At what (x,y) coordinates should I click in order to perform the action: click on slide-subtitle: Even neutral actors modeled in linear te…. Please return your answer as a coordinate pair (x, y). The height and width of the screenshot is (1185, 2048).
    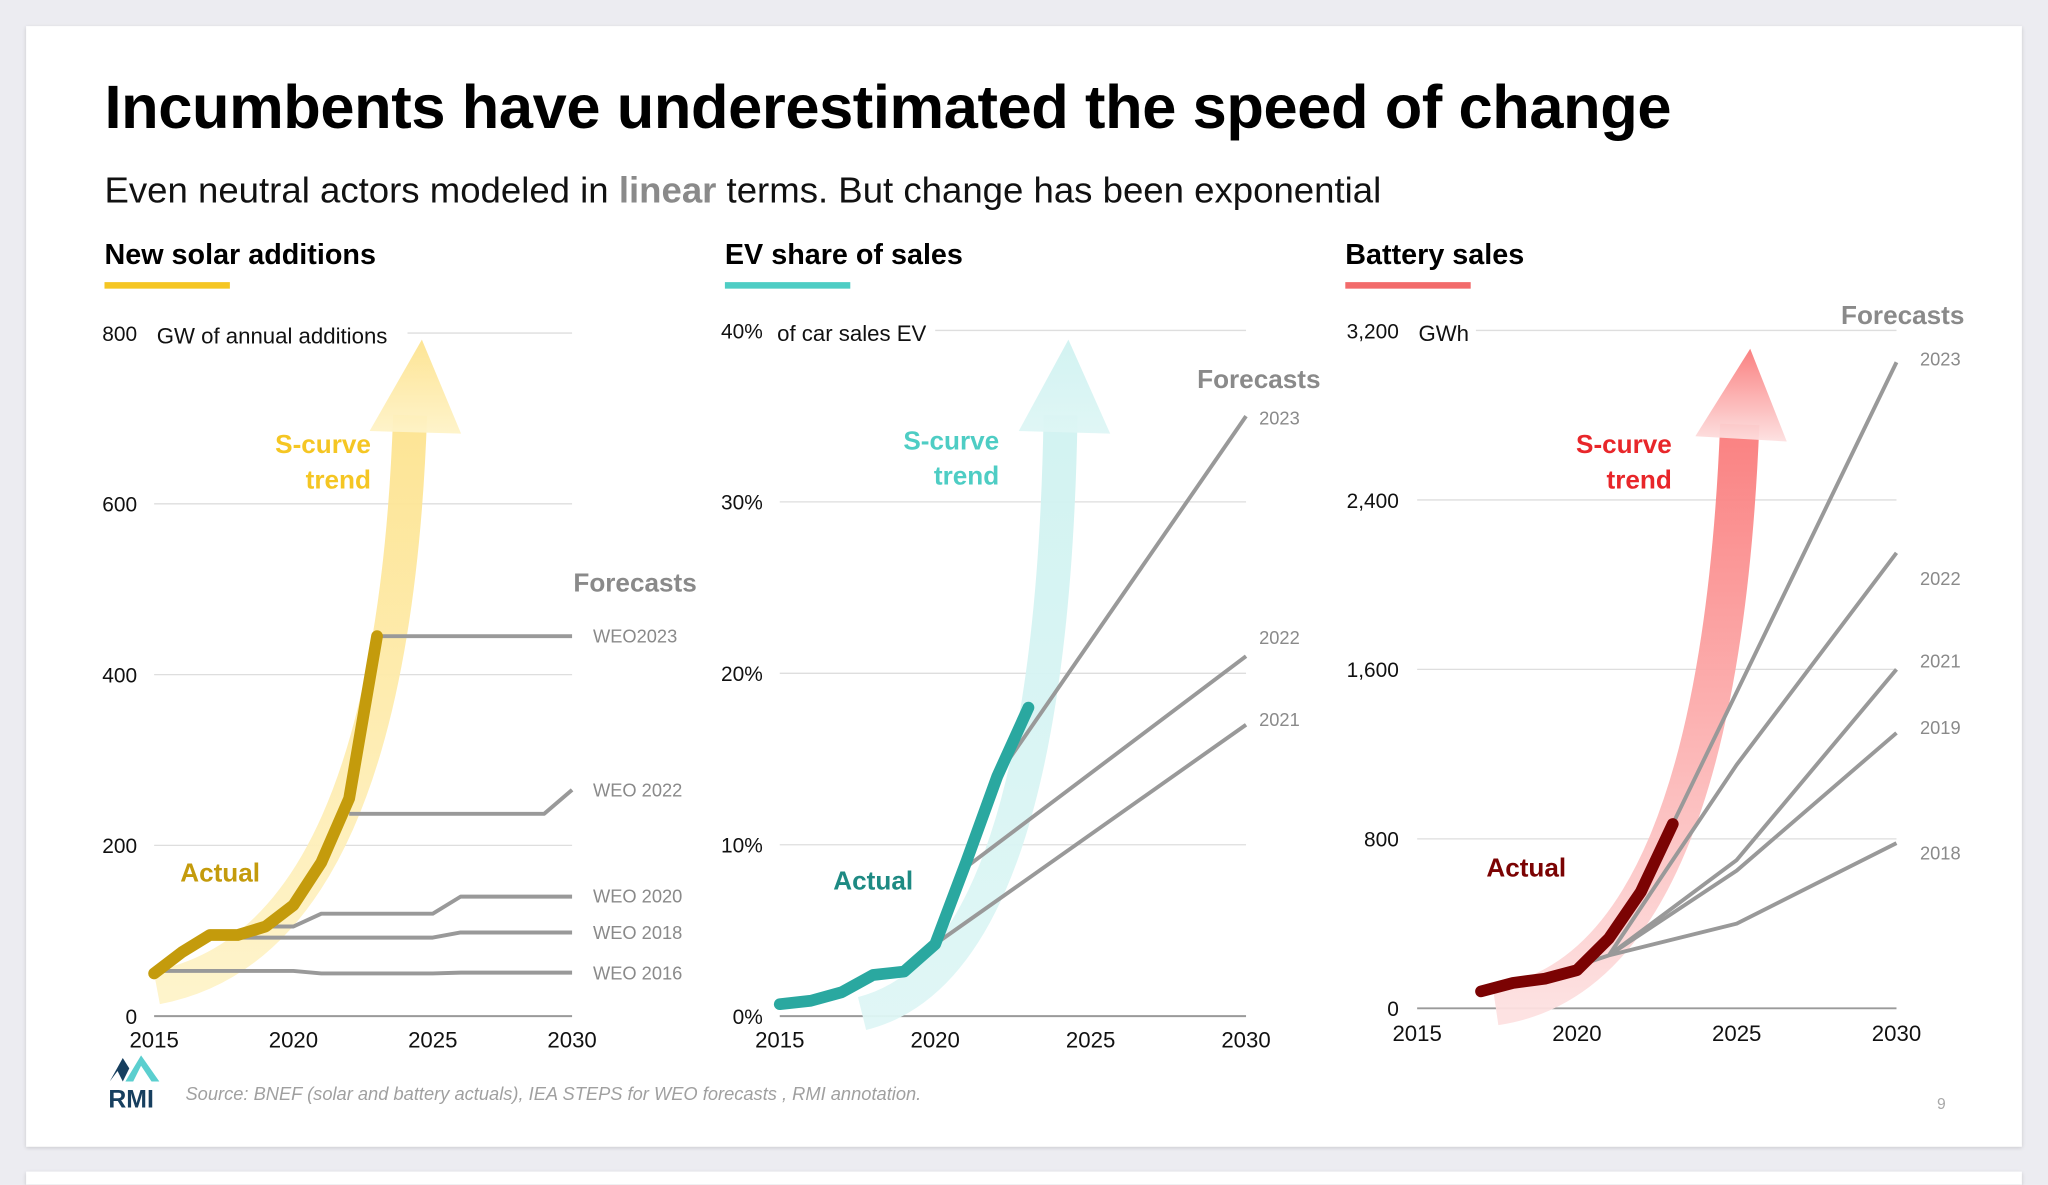
    Looking at the image, I should click on (742, 191).